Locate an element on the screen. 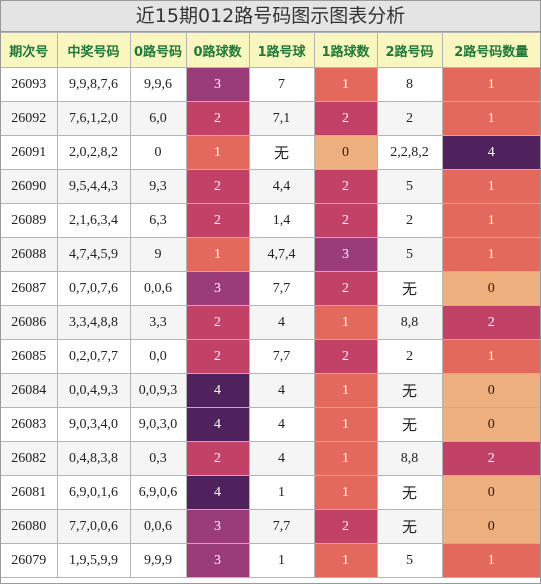 This screenshot has width=541, height=584. route1-numbers-cell: 4,7,4 is located at coordinates (281, 254).